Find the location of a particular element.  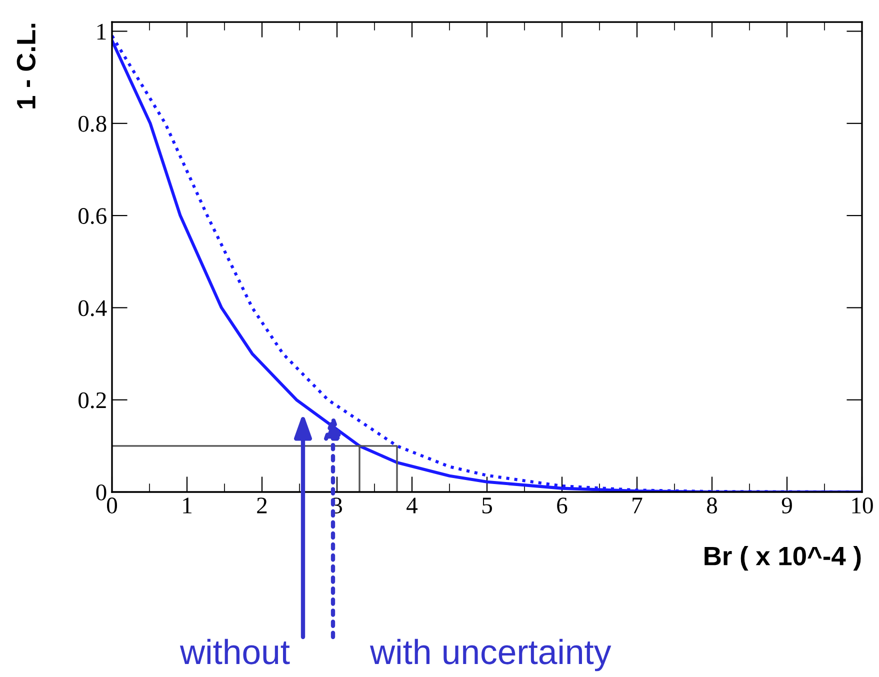

x-tick-label: 5 is located at coordinates (487, 506).